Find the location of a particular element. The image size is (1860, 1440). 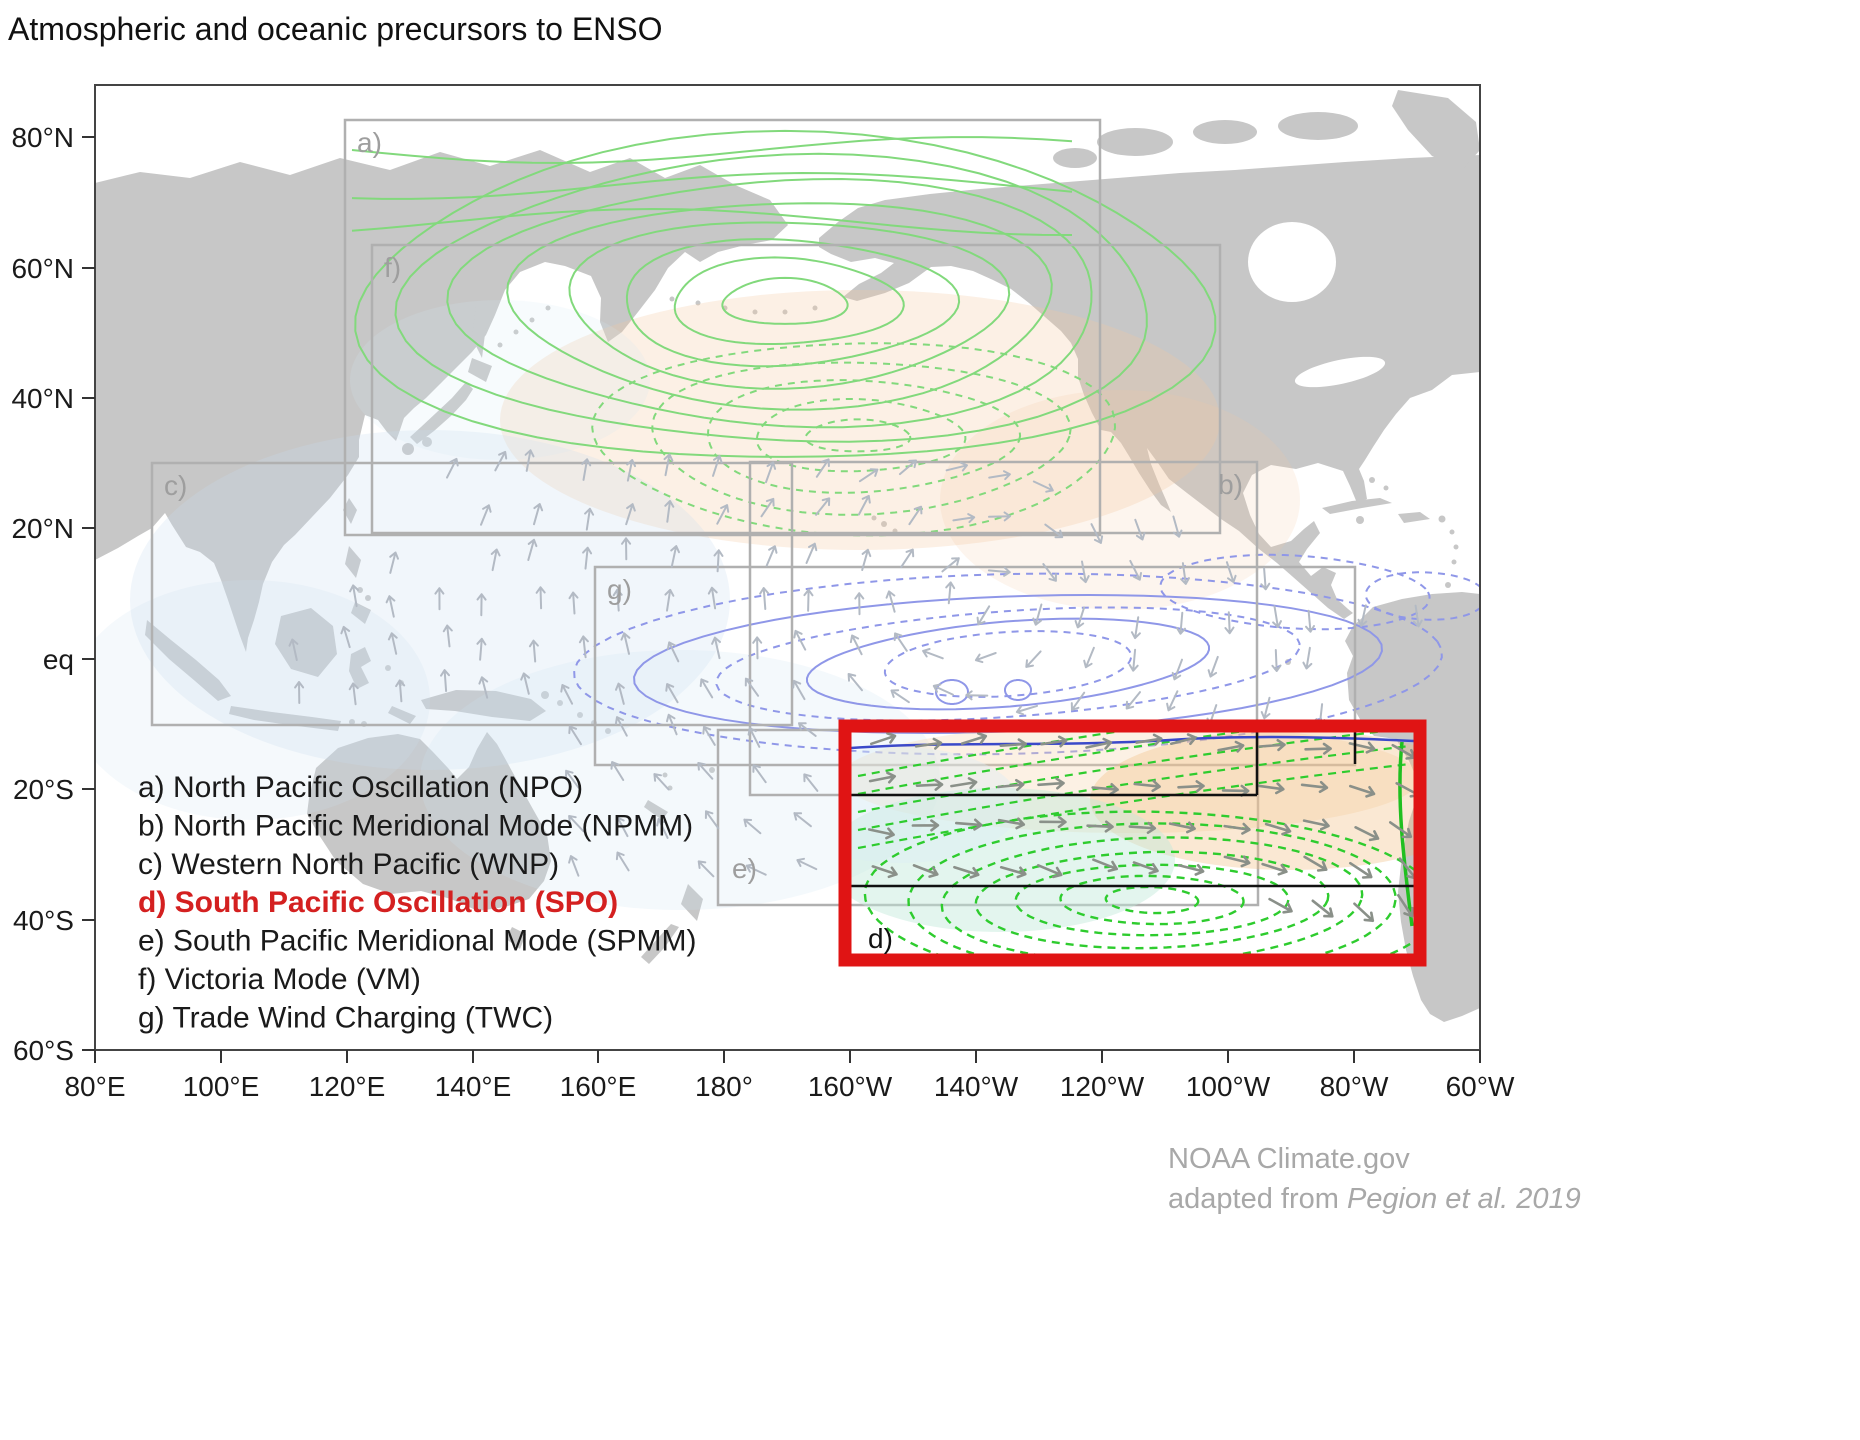

island-new-caledonia is located at coordinates (656, 810).